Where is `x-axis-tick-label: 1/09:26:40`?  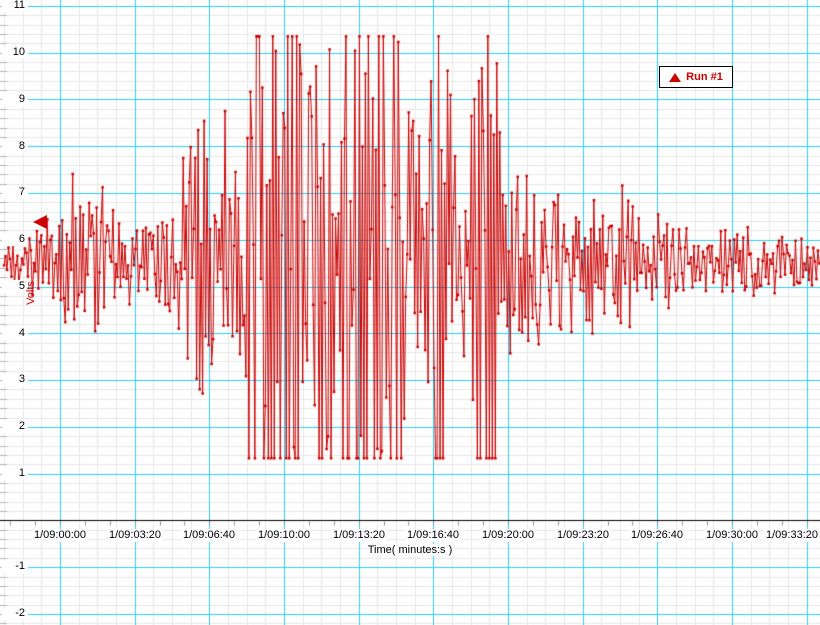
x-axis-tick-label: 1/09:26:40 is located at coordinates (657, 535).